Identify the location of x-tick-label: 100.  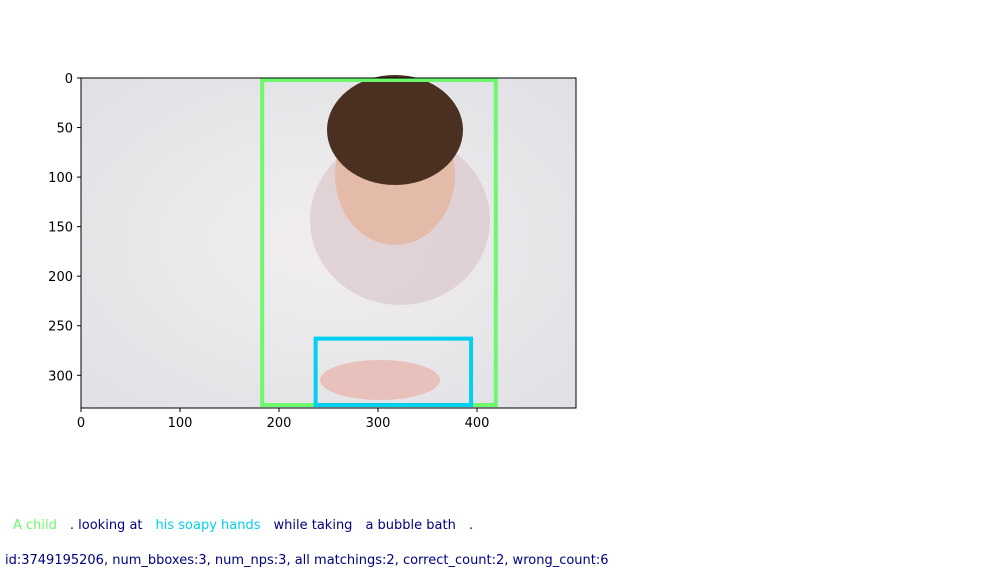
(180, 423).